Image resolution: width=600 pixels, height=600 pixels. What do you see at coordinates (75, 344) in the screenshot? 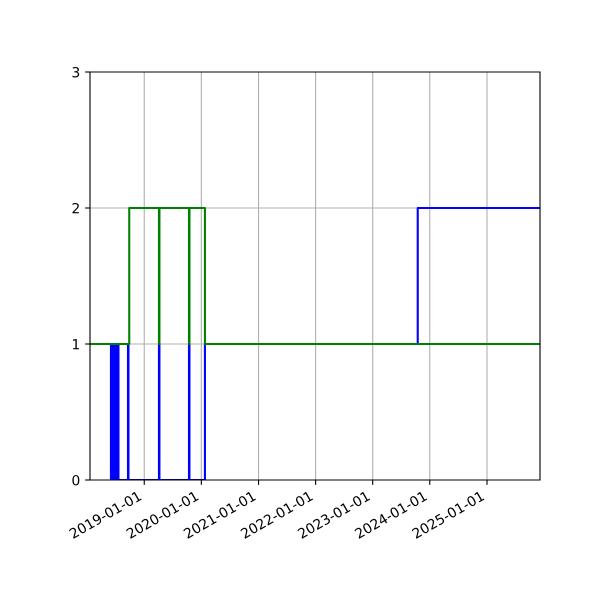
I see `y-tick-label: 1` at bounding box center [75, 344].